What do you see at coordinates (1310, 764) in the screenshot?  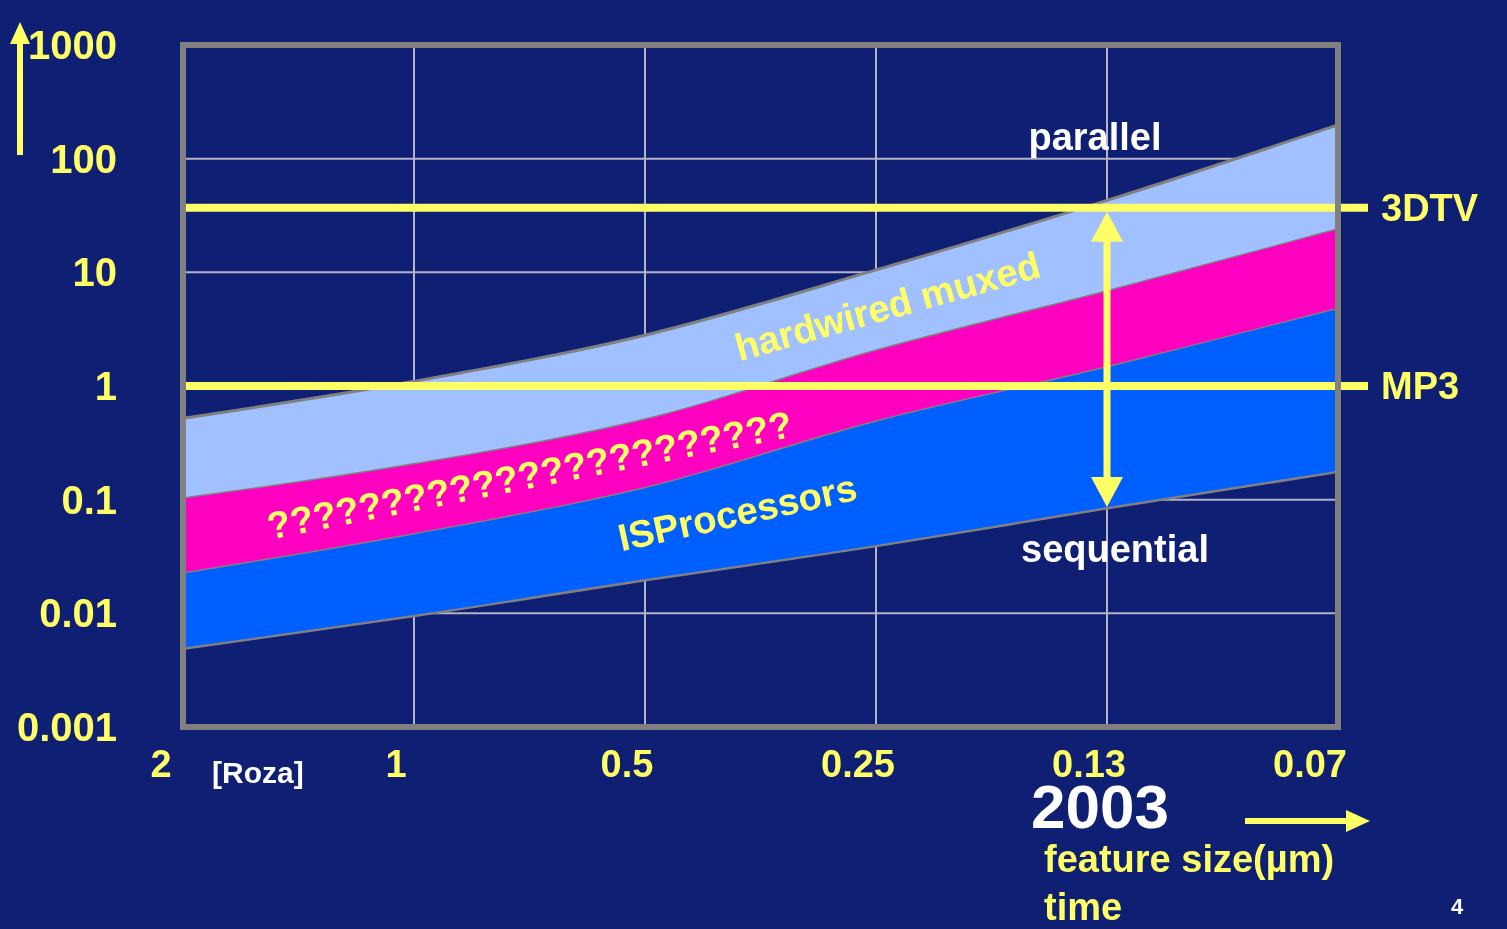 I see `x-tick-label: 0.07` at bounding box center [1310, 764].